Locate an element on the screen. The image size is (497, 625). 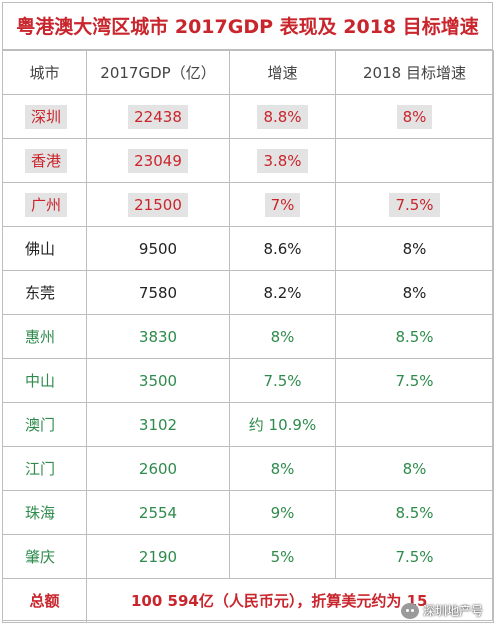
city-cell: 深圳 is located at coordinates (44, 116).